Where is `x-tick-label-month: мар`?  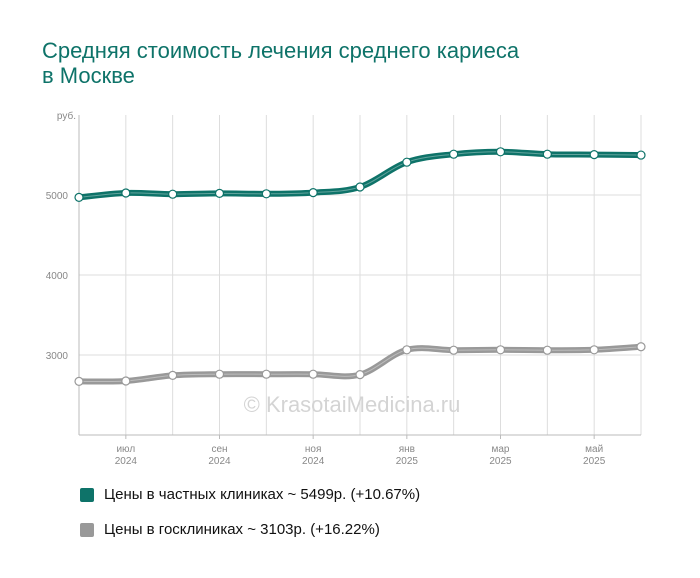 x-tick-label-month: мар is located at coordinates (501, 449).